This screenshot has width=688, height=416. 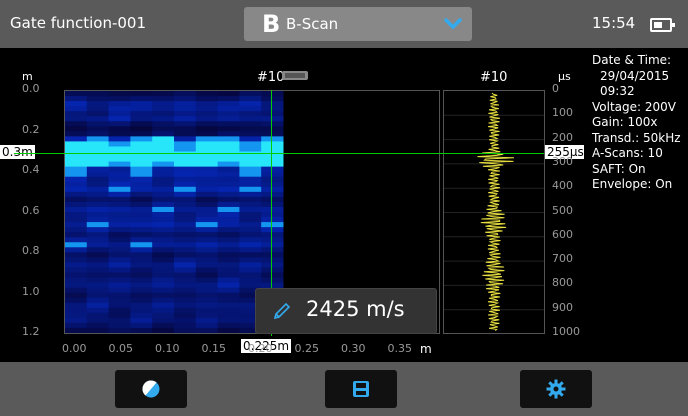 What do you see at coordinates (494, 212) in the screenshot?
I see `ascan-plot` at bounding box center [494, 212].